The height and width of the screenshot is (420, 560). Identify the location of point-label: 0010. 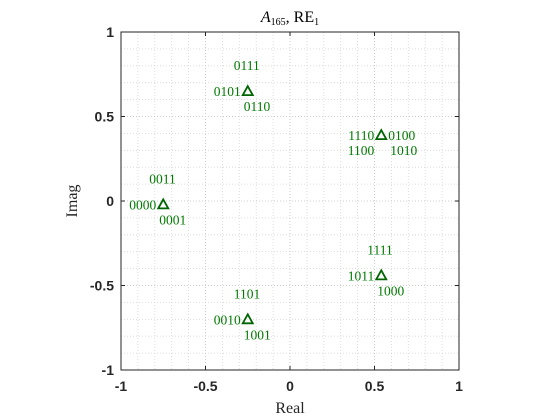
(227, 319).